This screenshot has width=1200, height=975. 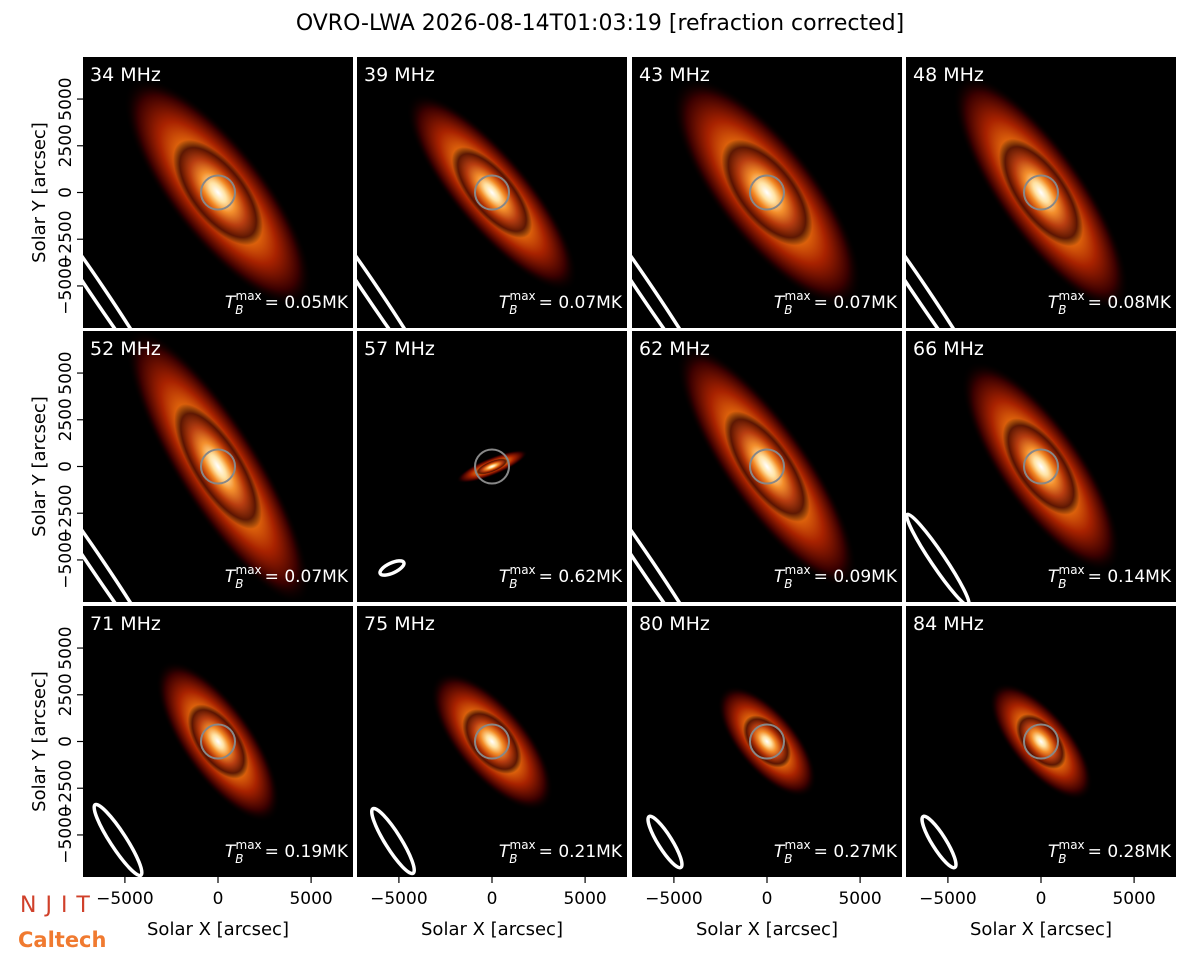 I want to click on panel: 48 MHz TBmax = 0.08MK, so click(x=1041, y=192).